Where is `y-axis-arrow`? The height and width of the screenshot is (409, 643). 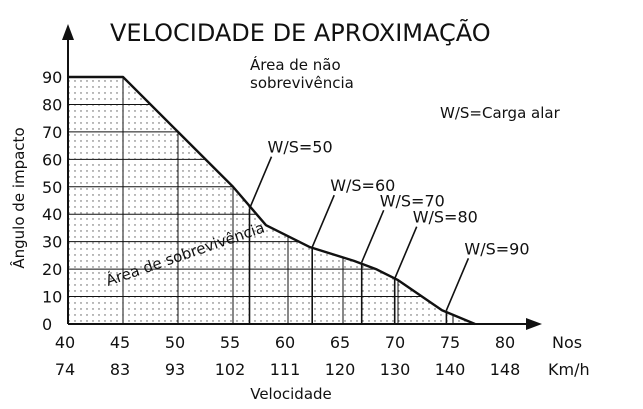 y-axis-arrow is located at coordinates (68, 32).